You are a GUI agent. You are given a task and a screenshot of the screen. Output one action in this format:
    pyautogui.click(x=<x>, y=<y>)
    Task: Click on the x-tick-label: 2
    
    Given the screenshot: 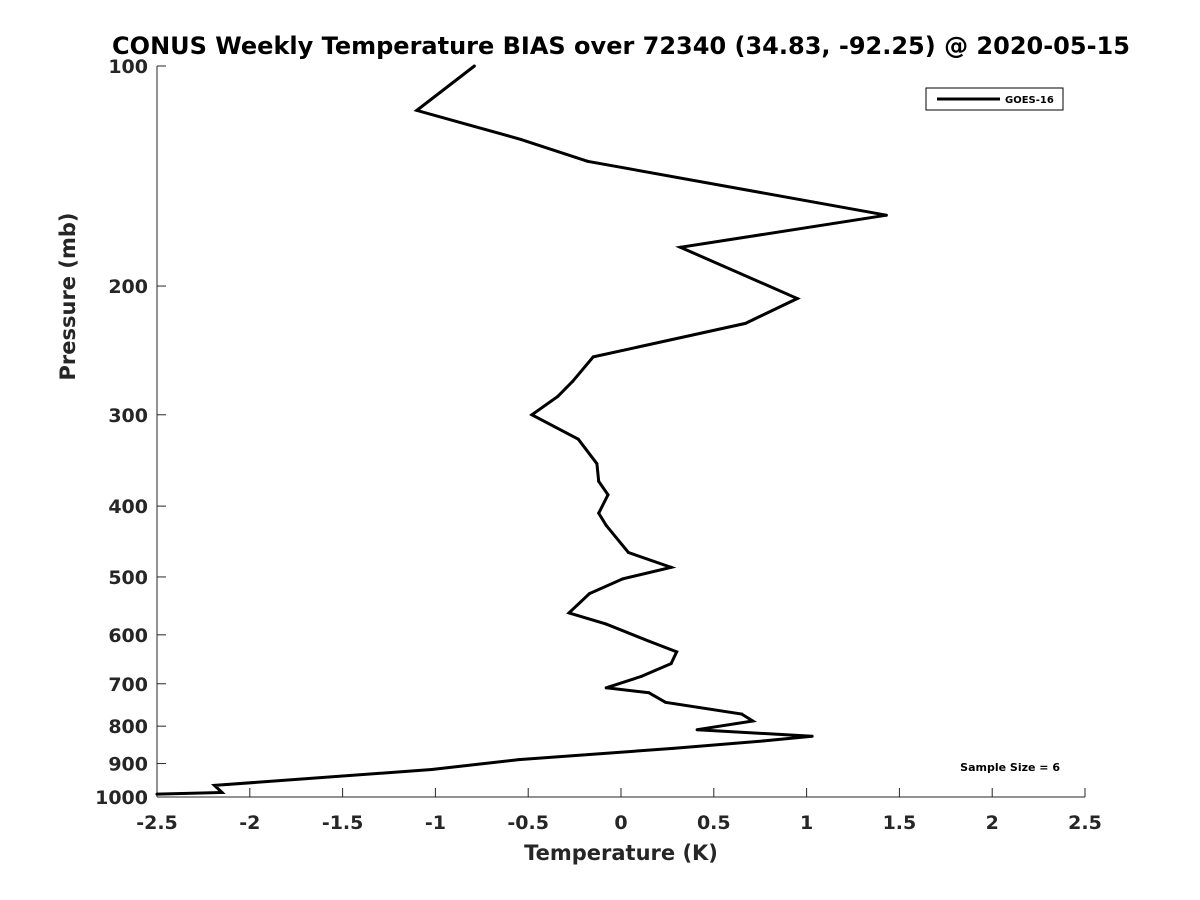 What is the action you would take?
    pyautogui.click(x=992, y=823)
    